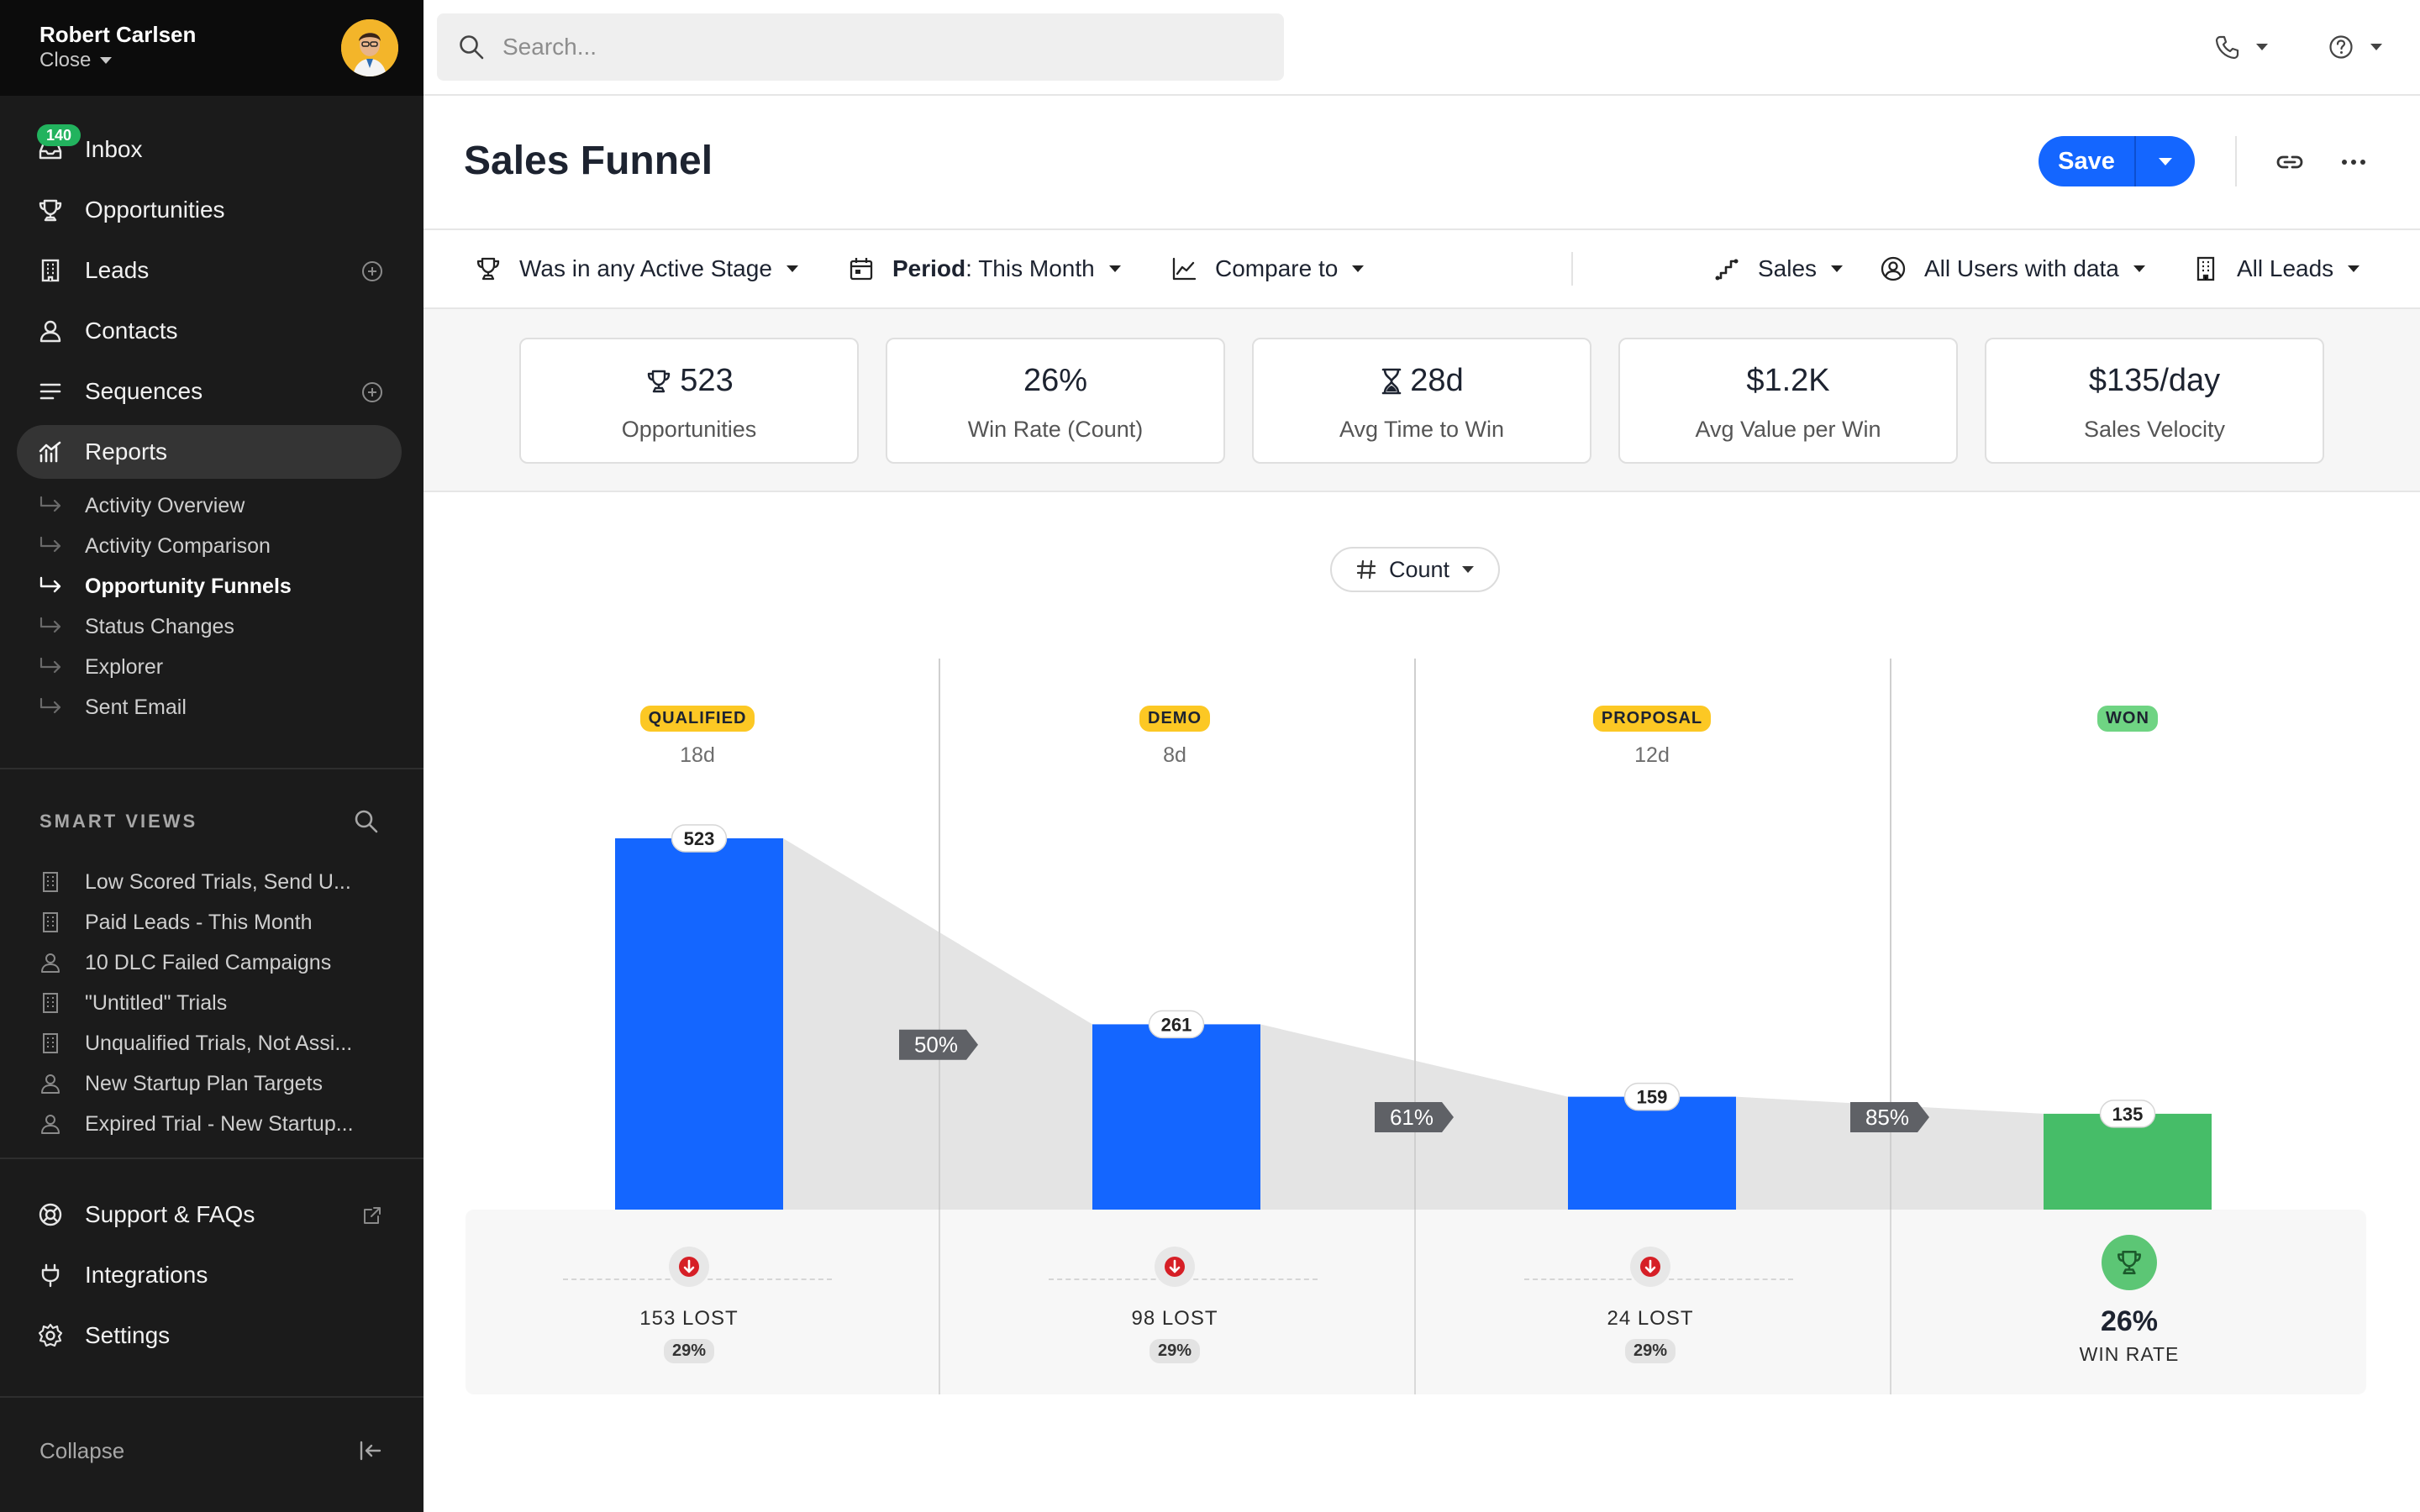 Image resolution: width=2420 pixels, height=1512 pixels. What do you see at coordinates (1788, 380) in the screenshot?
I see `stat-value: $1.2K` at bounding box center [1788, 380].